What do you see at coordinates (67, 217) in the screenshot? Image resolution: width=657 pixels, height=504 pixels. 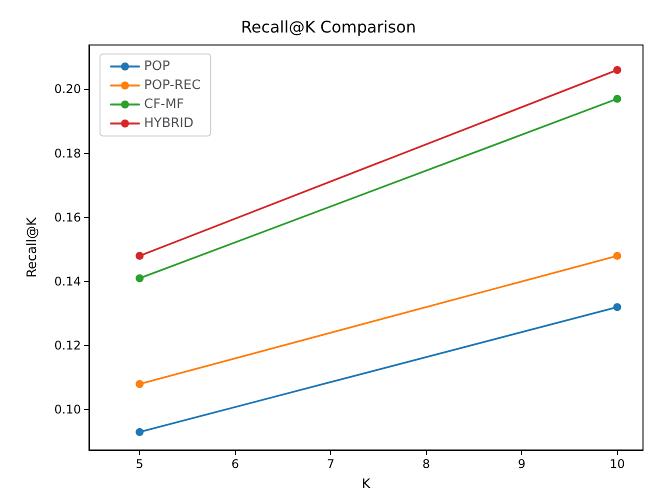 I see `y-tick-label: 0.16` at bounding box center [67, 217].